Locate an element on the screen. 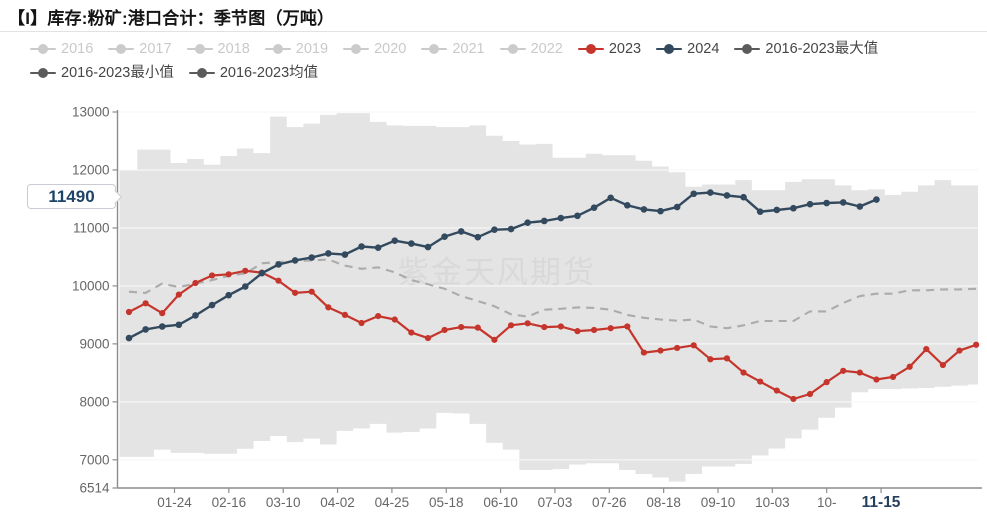 The height and width of the screenshot is (520, 987). legend-item-2019: 2019 is located at coordinates (296, 49).